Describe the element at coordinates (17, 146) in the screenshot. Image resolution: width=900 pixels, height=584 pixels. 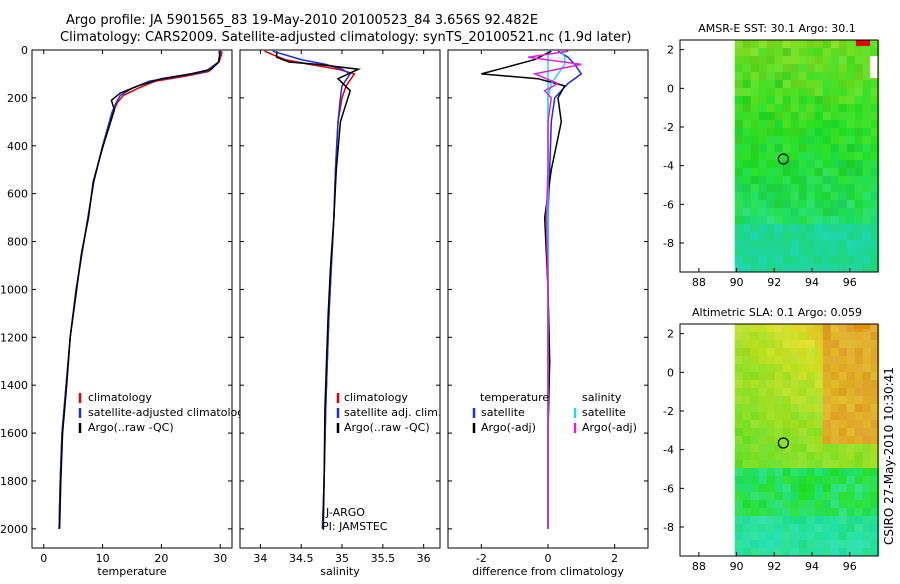
I see `y-tick-label: 400` at that location.